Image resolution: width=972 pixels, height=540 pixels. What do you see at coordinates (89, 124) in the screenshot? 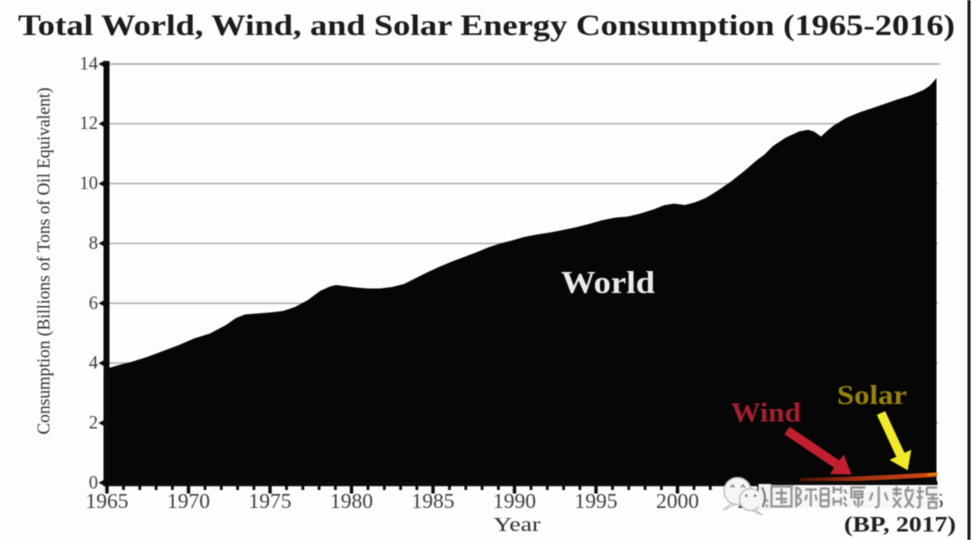
I see `svg-text: 12` at bounding box center [89, 124].